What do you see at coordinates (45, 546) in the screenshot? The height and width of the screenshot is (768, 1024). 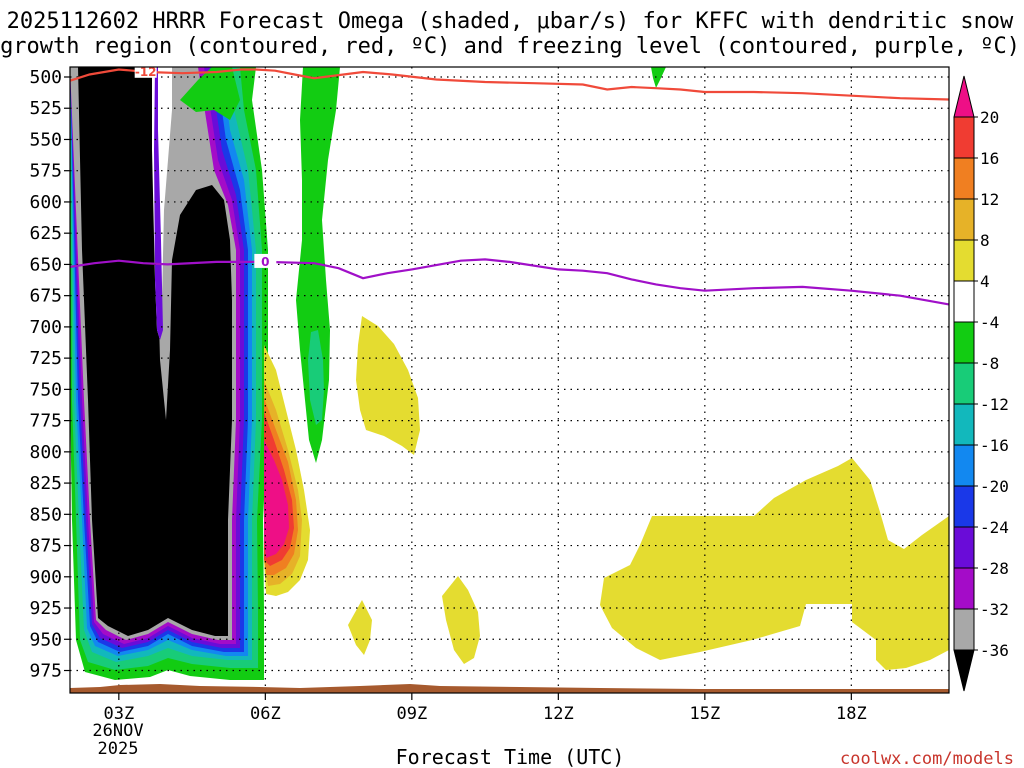 I see `y-tick-label: 875` at bounding box center [45, 546].